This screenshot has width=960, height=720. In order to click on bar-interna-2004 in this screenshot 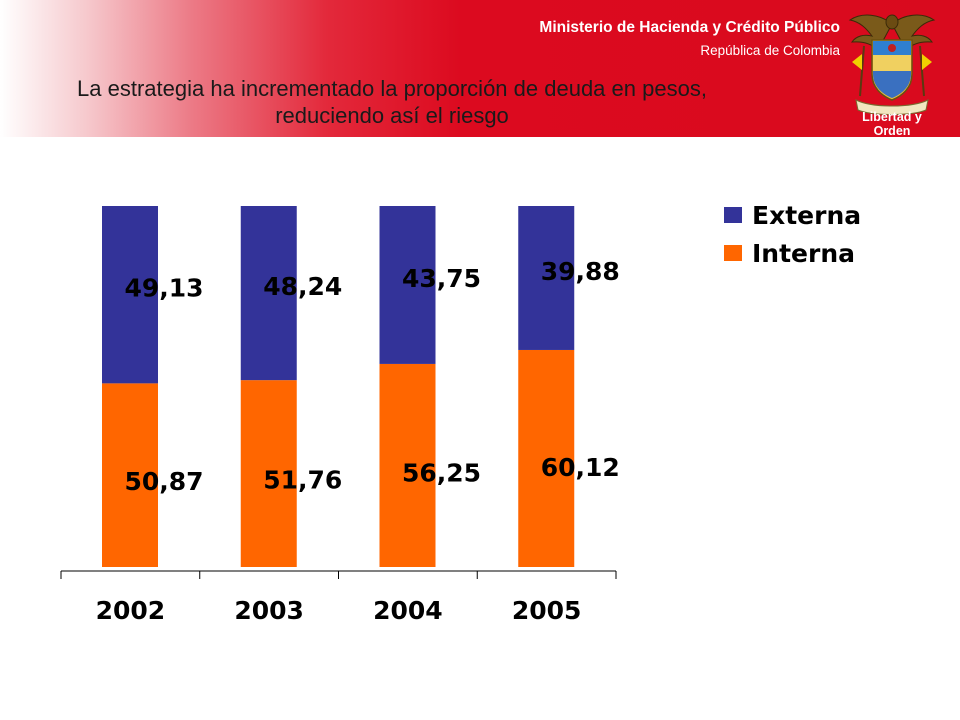, I will do `click(407, 465)`.